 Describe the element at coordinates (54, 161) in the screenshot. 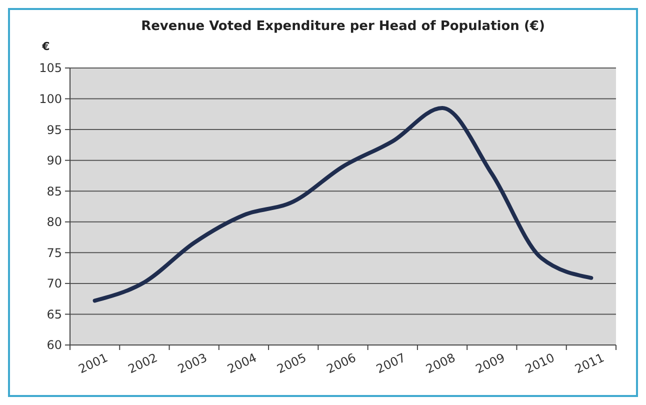

I see `y-tick-label: 90` at that location.